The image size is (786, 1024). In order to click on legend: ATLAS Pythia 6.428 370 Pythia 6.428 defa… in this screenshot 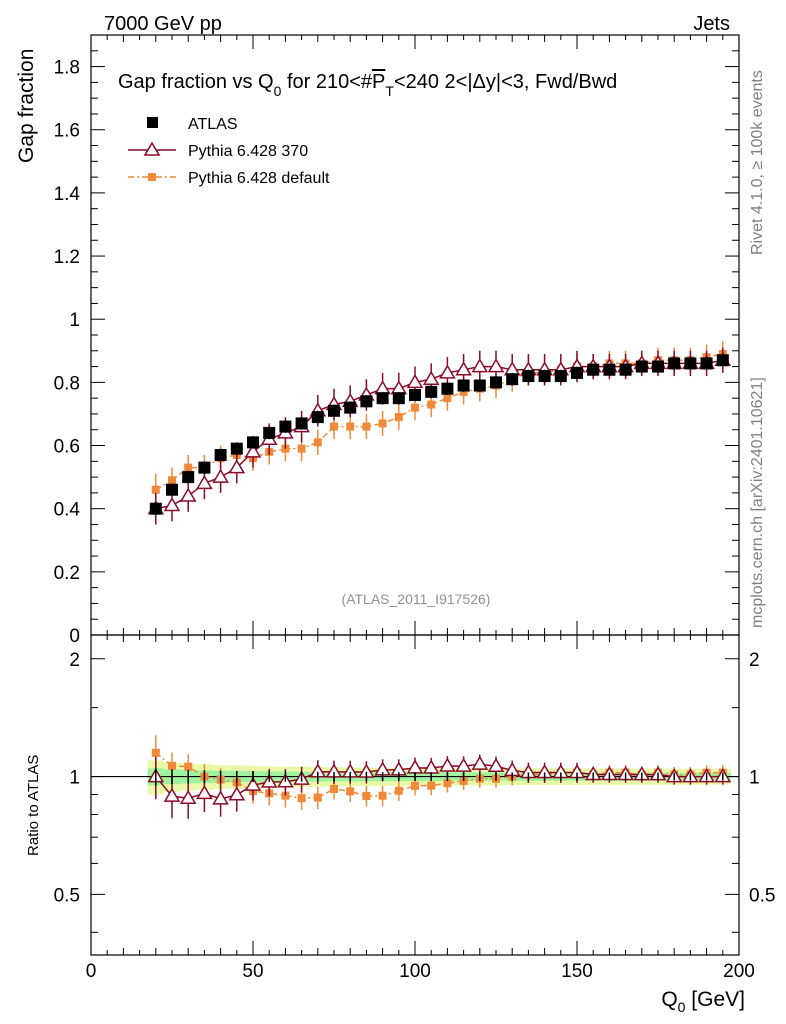, I will do `click(229, 151)`.